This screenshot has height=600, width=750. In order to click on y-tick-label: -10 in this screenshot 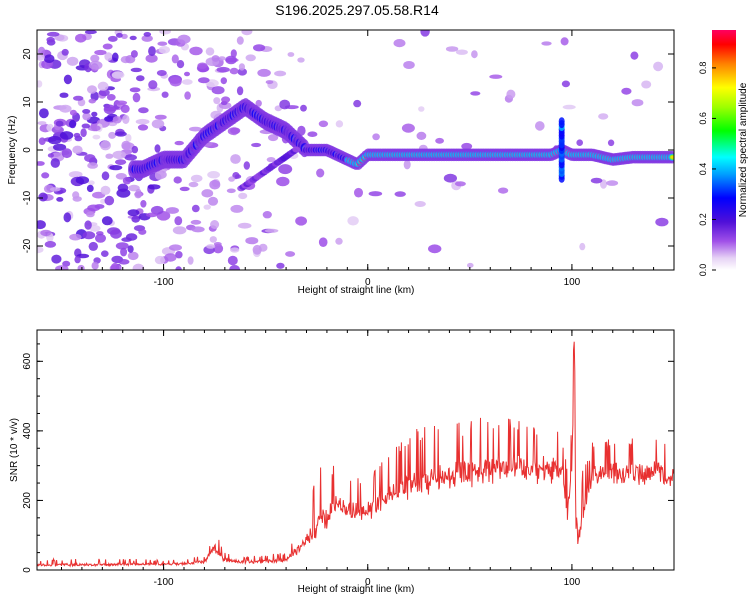, I will do `click(27, 197)`.